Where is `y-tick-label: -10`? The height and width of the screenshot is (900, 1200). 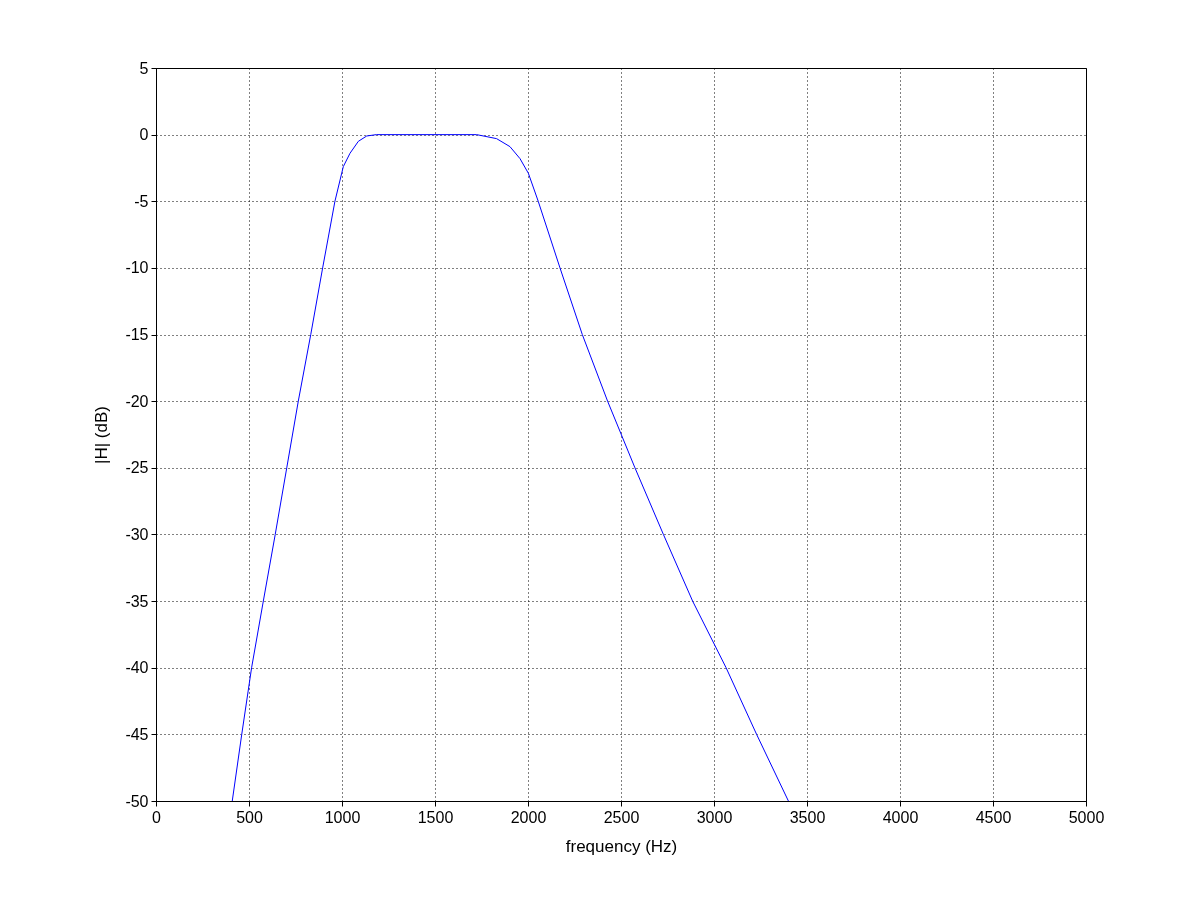
y-tick-label: -10 is located at coordinates (137, 268).